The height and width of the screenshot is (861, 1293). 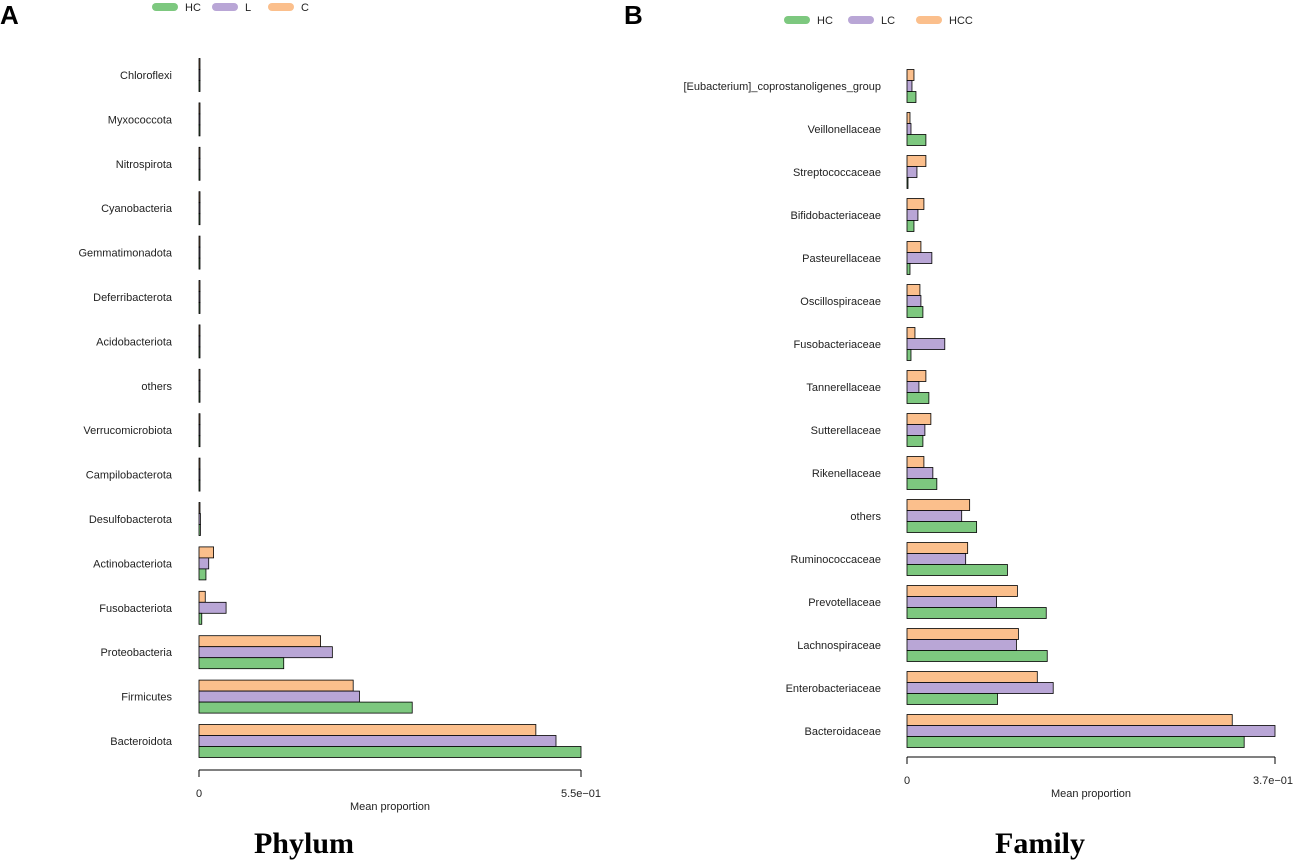 What do you see at coordinates (914, 301) in the screenshot?
I see `bar-b-oscillospiraceae-lc` at bounding box center [914, 301].